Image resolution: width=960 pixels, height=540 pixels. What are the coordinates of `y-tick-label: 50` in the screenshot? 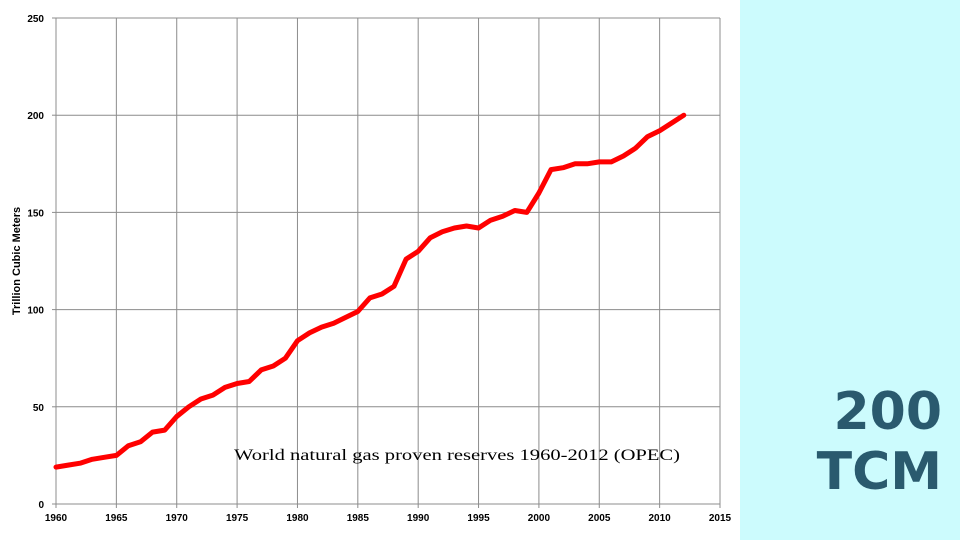 It's located at (39, 408).